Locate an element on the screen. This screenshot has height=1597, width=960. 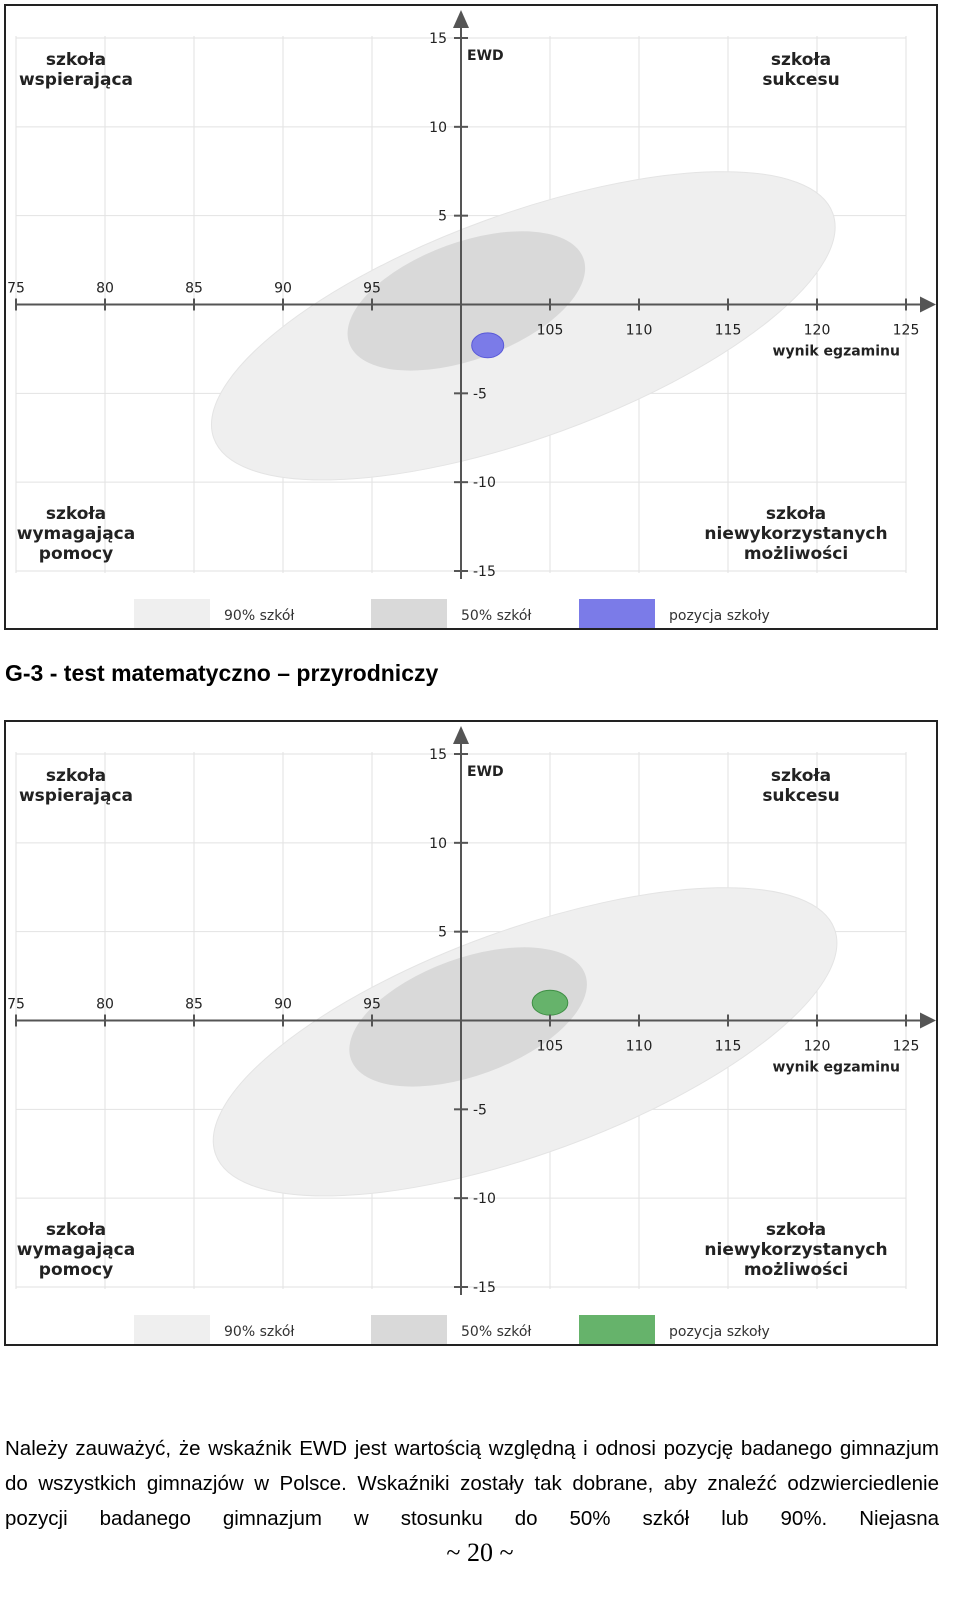
c2-y-axis-title: EWD is located at coordinates (485, 772).